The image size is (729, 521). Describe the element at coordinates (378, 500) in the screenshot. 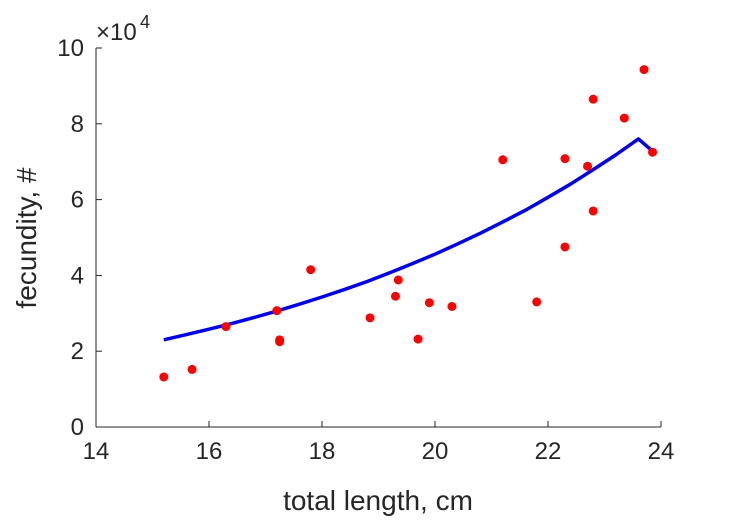

I see `x-axis-label: total length, cm` at that location.